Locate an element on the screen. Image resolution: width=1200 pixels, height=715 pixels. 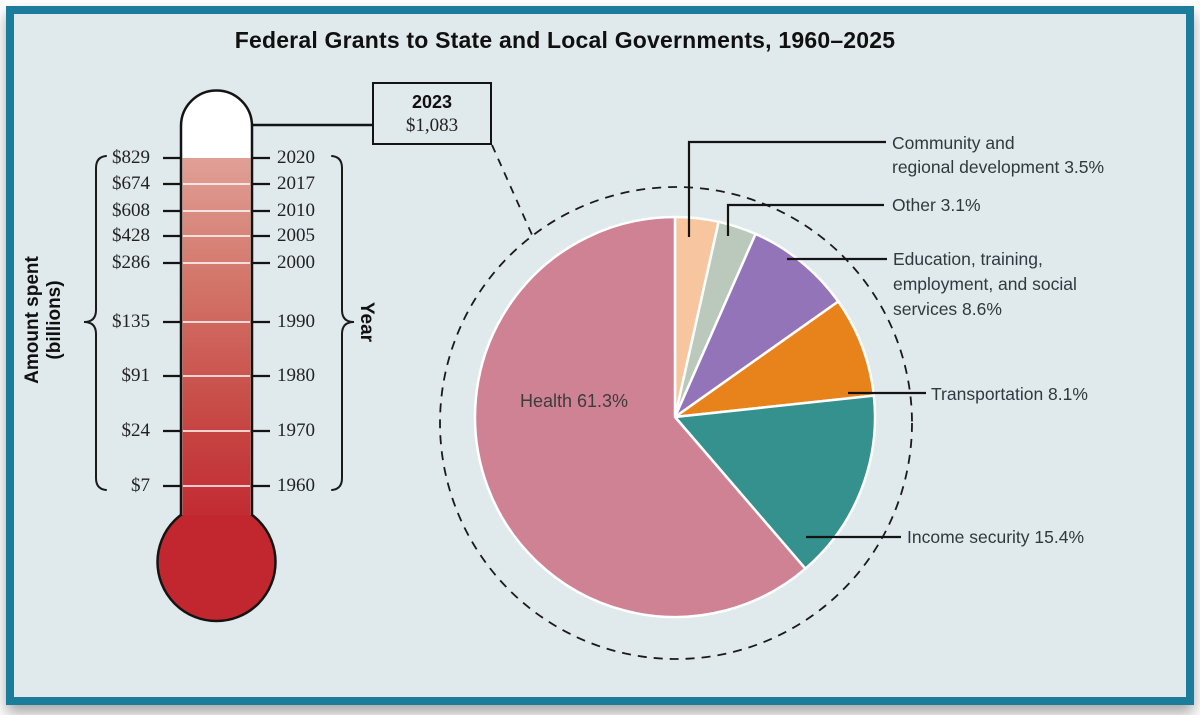
brace-left is located at coordinates (95, 323).